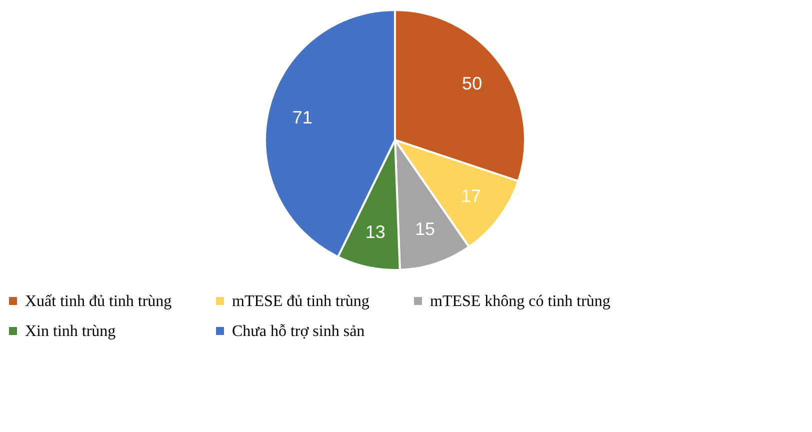 The width and height of the screenshot is (812, 432). I want to click on legend-label: Xin tinh trùng, so click(70, 331).